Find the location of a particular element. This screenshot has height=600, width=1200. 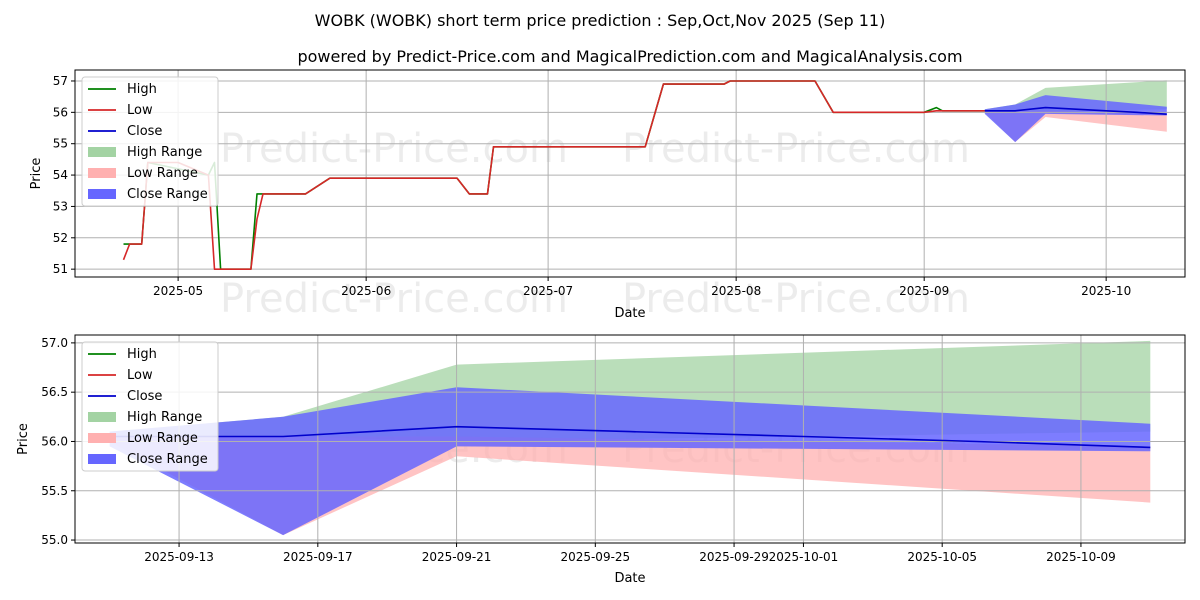

x-tick-label: 2025-08 is located at coordinates (736, 291).